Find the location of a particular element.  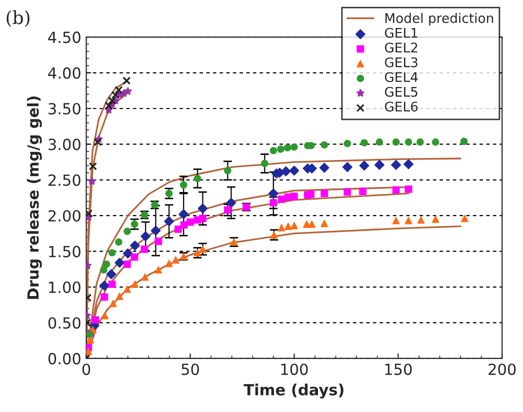

legend-label: GEL1 is located at coordinates (401, 33).